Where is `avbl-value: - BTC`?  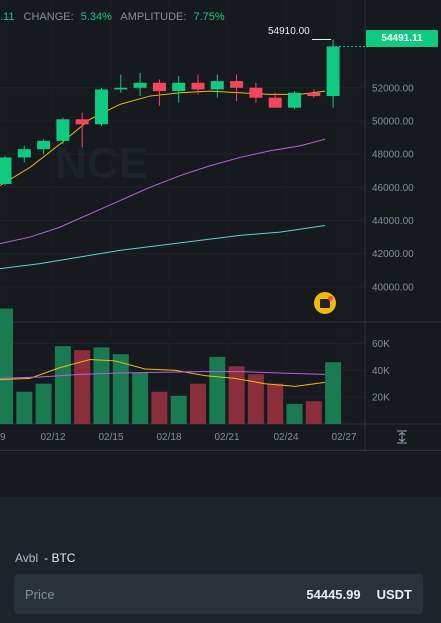
avbl-value: - BTC is located at coordinates (60, 558).